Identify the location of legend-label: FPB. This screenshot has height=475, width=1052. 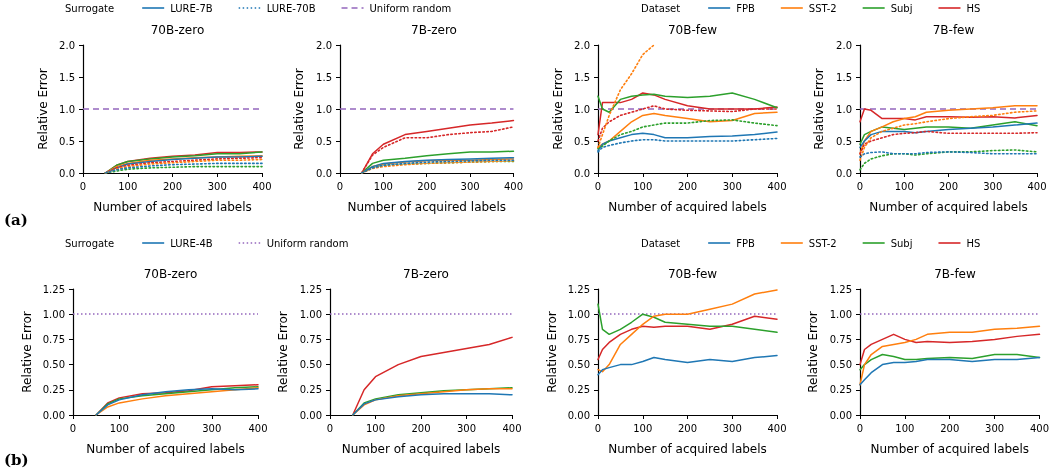
(745, 8).